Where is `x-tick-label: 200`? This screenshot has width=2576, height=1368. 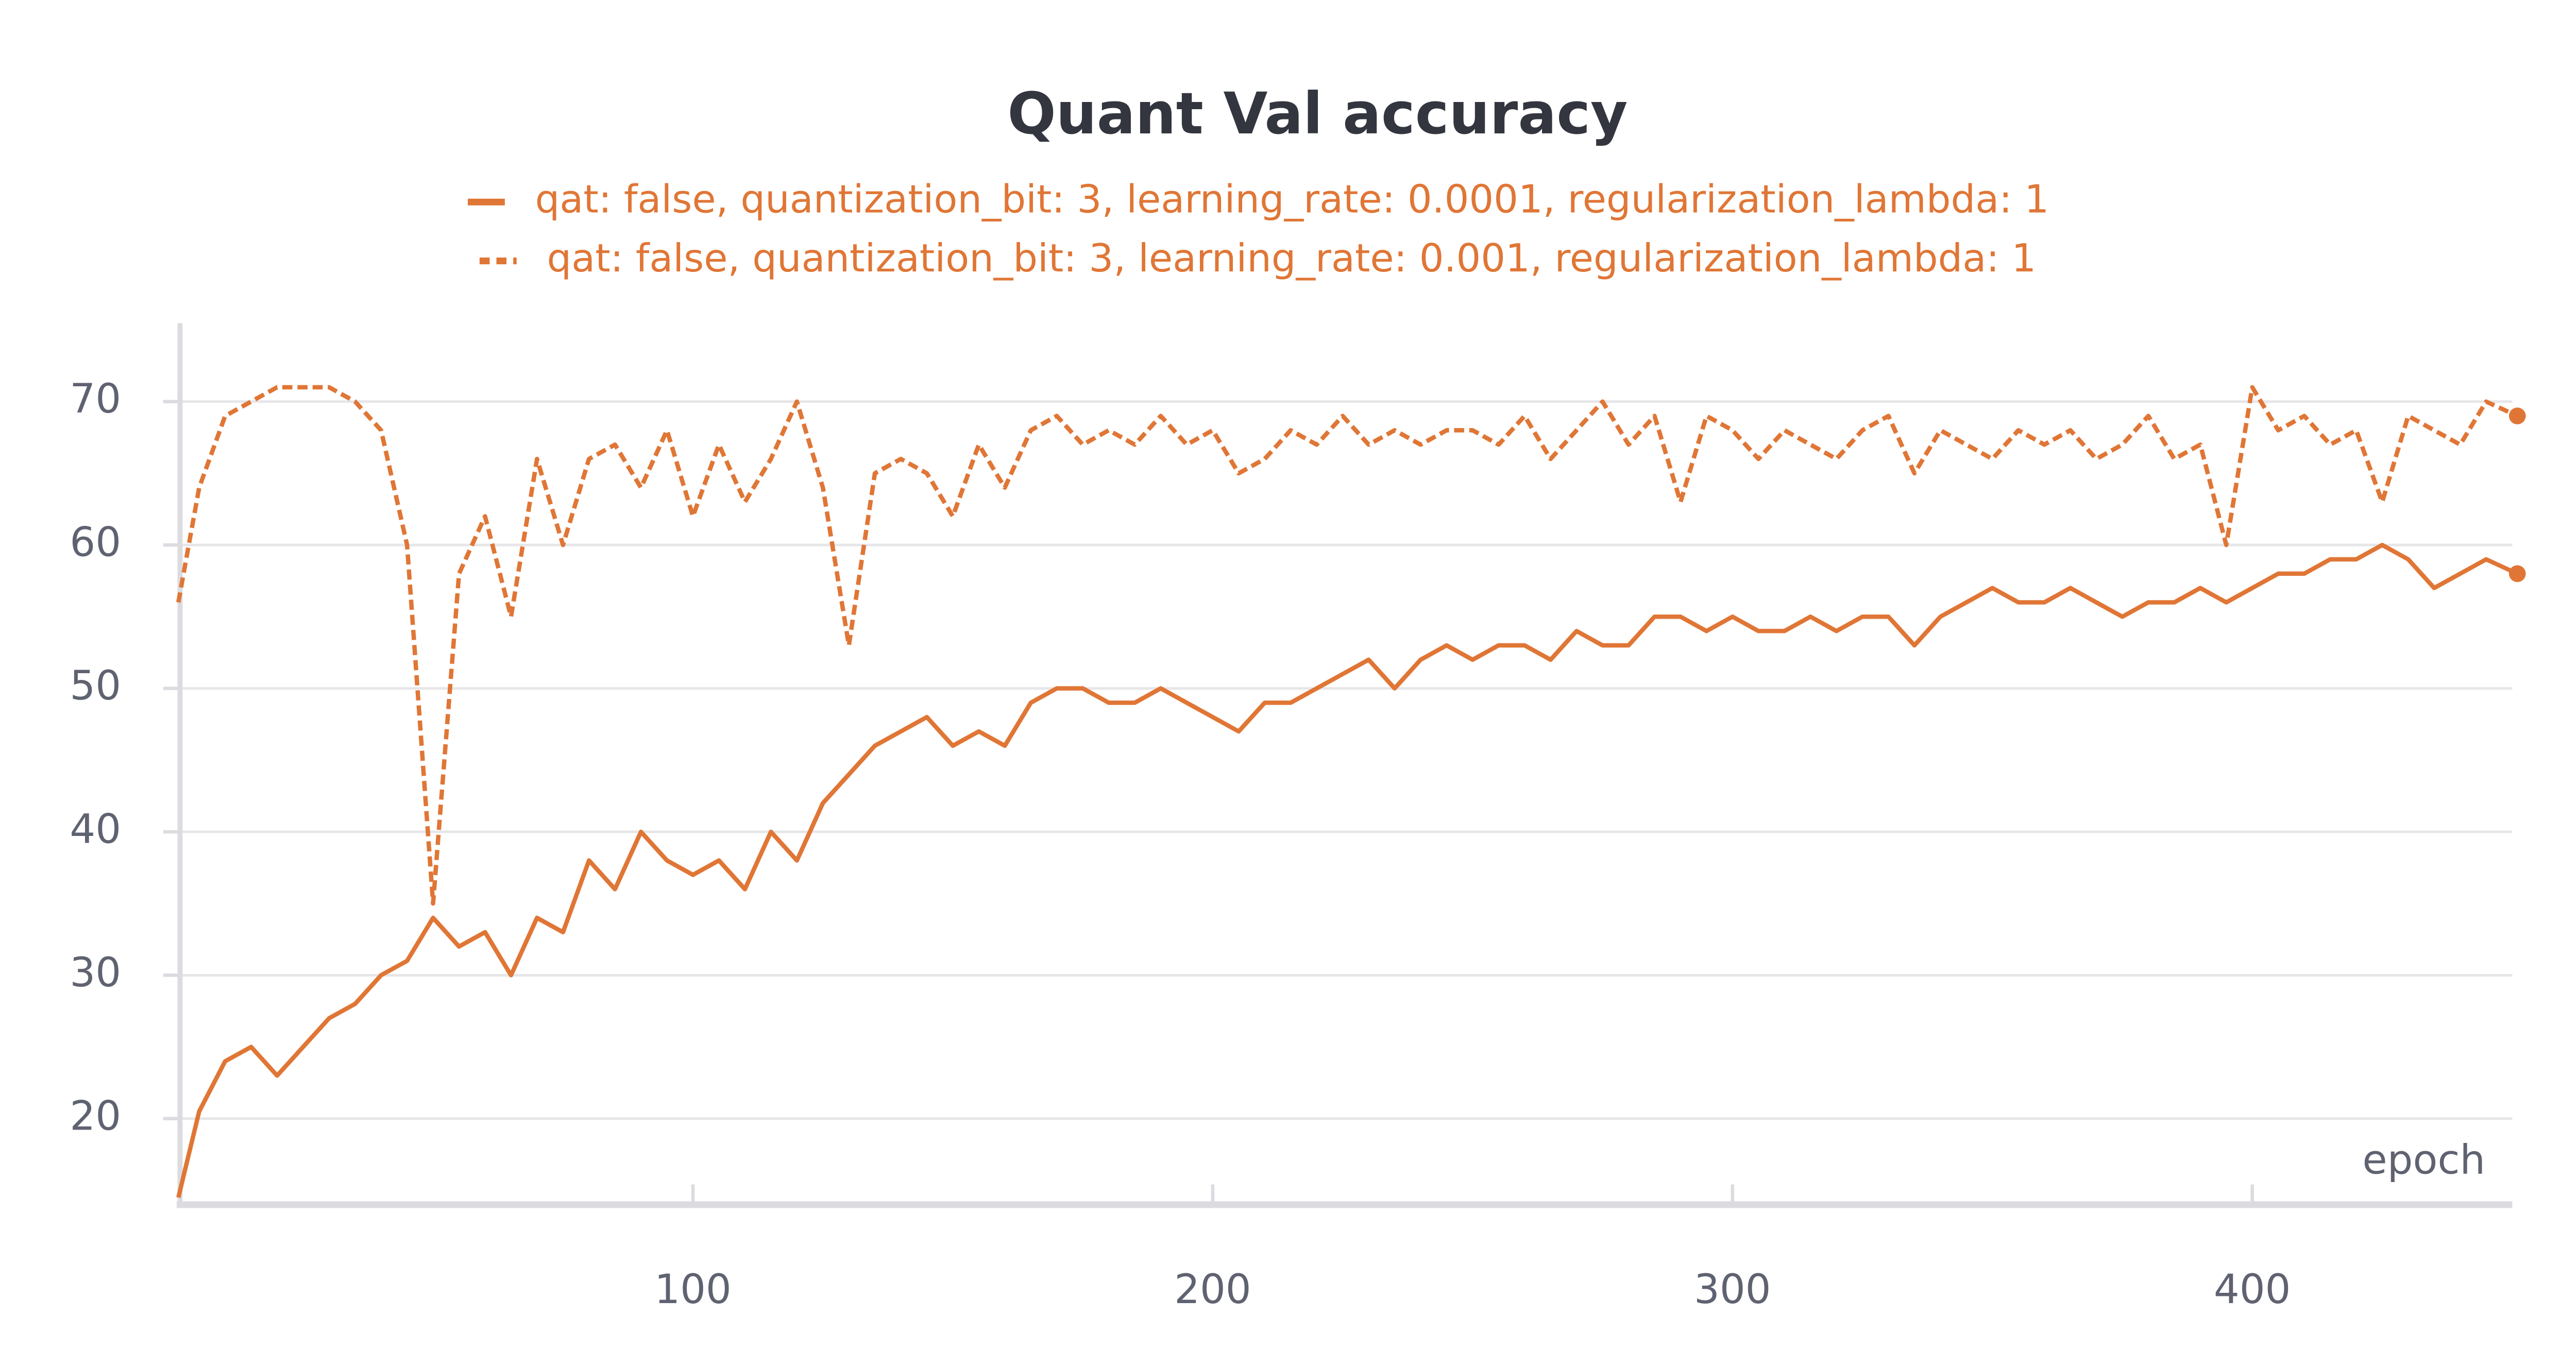 x-tick-label: 200 is located at coordinates (1212, 1289).